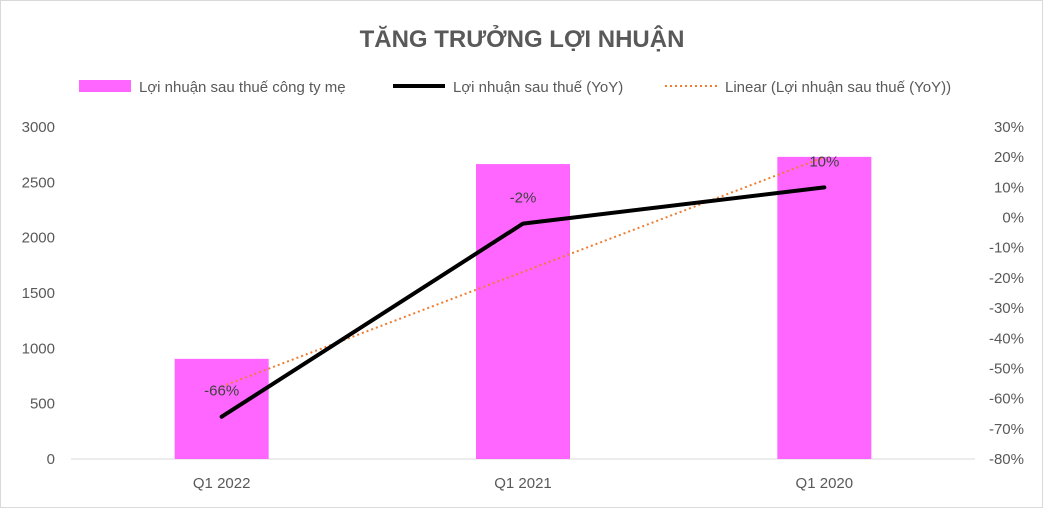  What do you see at coordinates (1006, 278) in the screenshot?
I see `y-right-tick-label: -20%` at bounding box center [1006, 278].